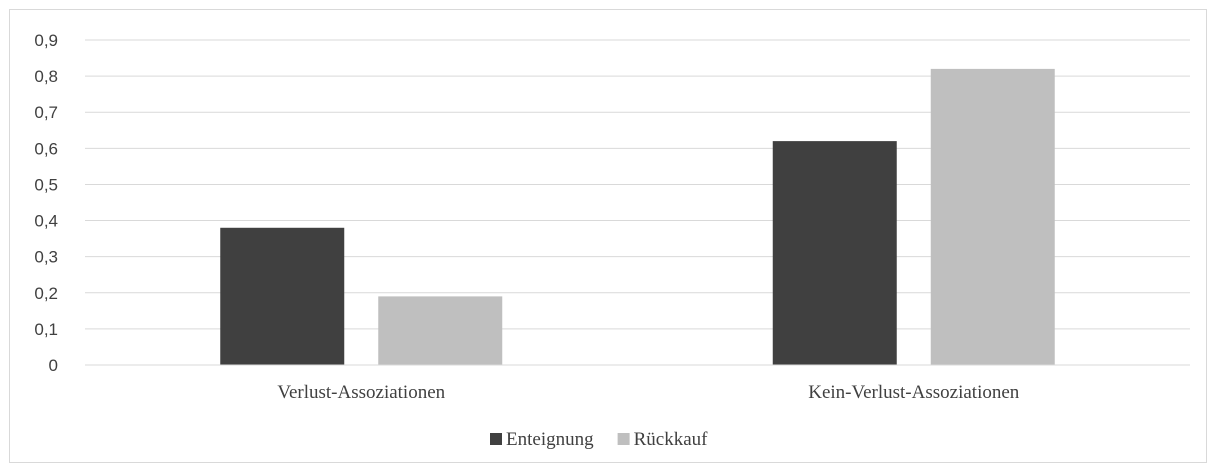  I want to click on legend-item-enteignung: Enteignung, so click(542, 439).